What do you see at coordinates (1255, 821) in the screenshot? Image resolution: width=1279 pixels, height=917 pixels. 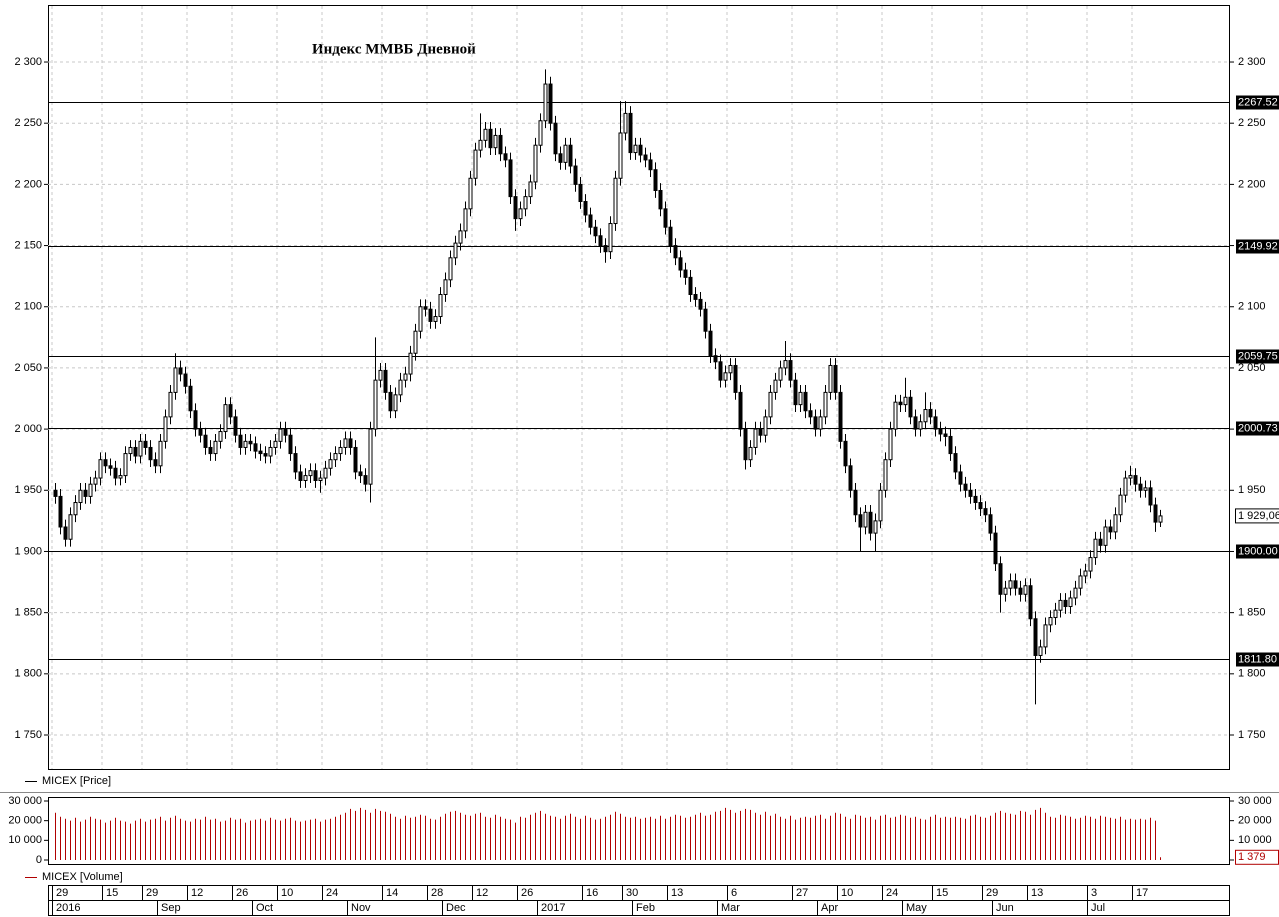 I see `volume-tick-label-right: 20 000` at bounding box center [1255, 821].